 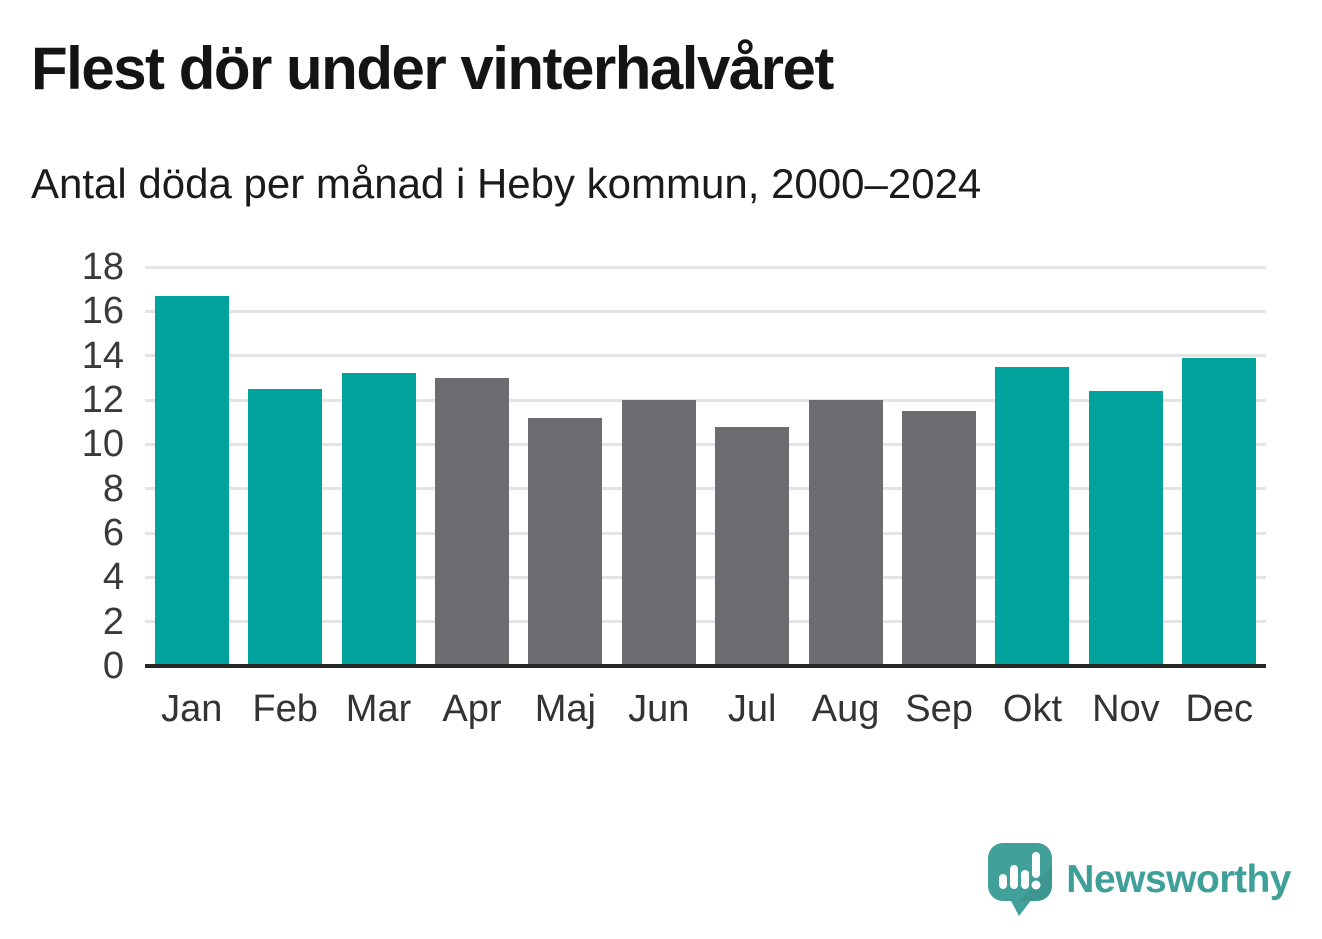 I want to click on bar-apr, so click(x=471, y=521).